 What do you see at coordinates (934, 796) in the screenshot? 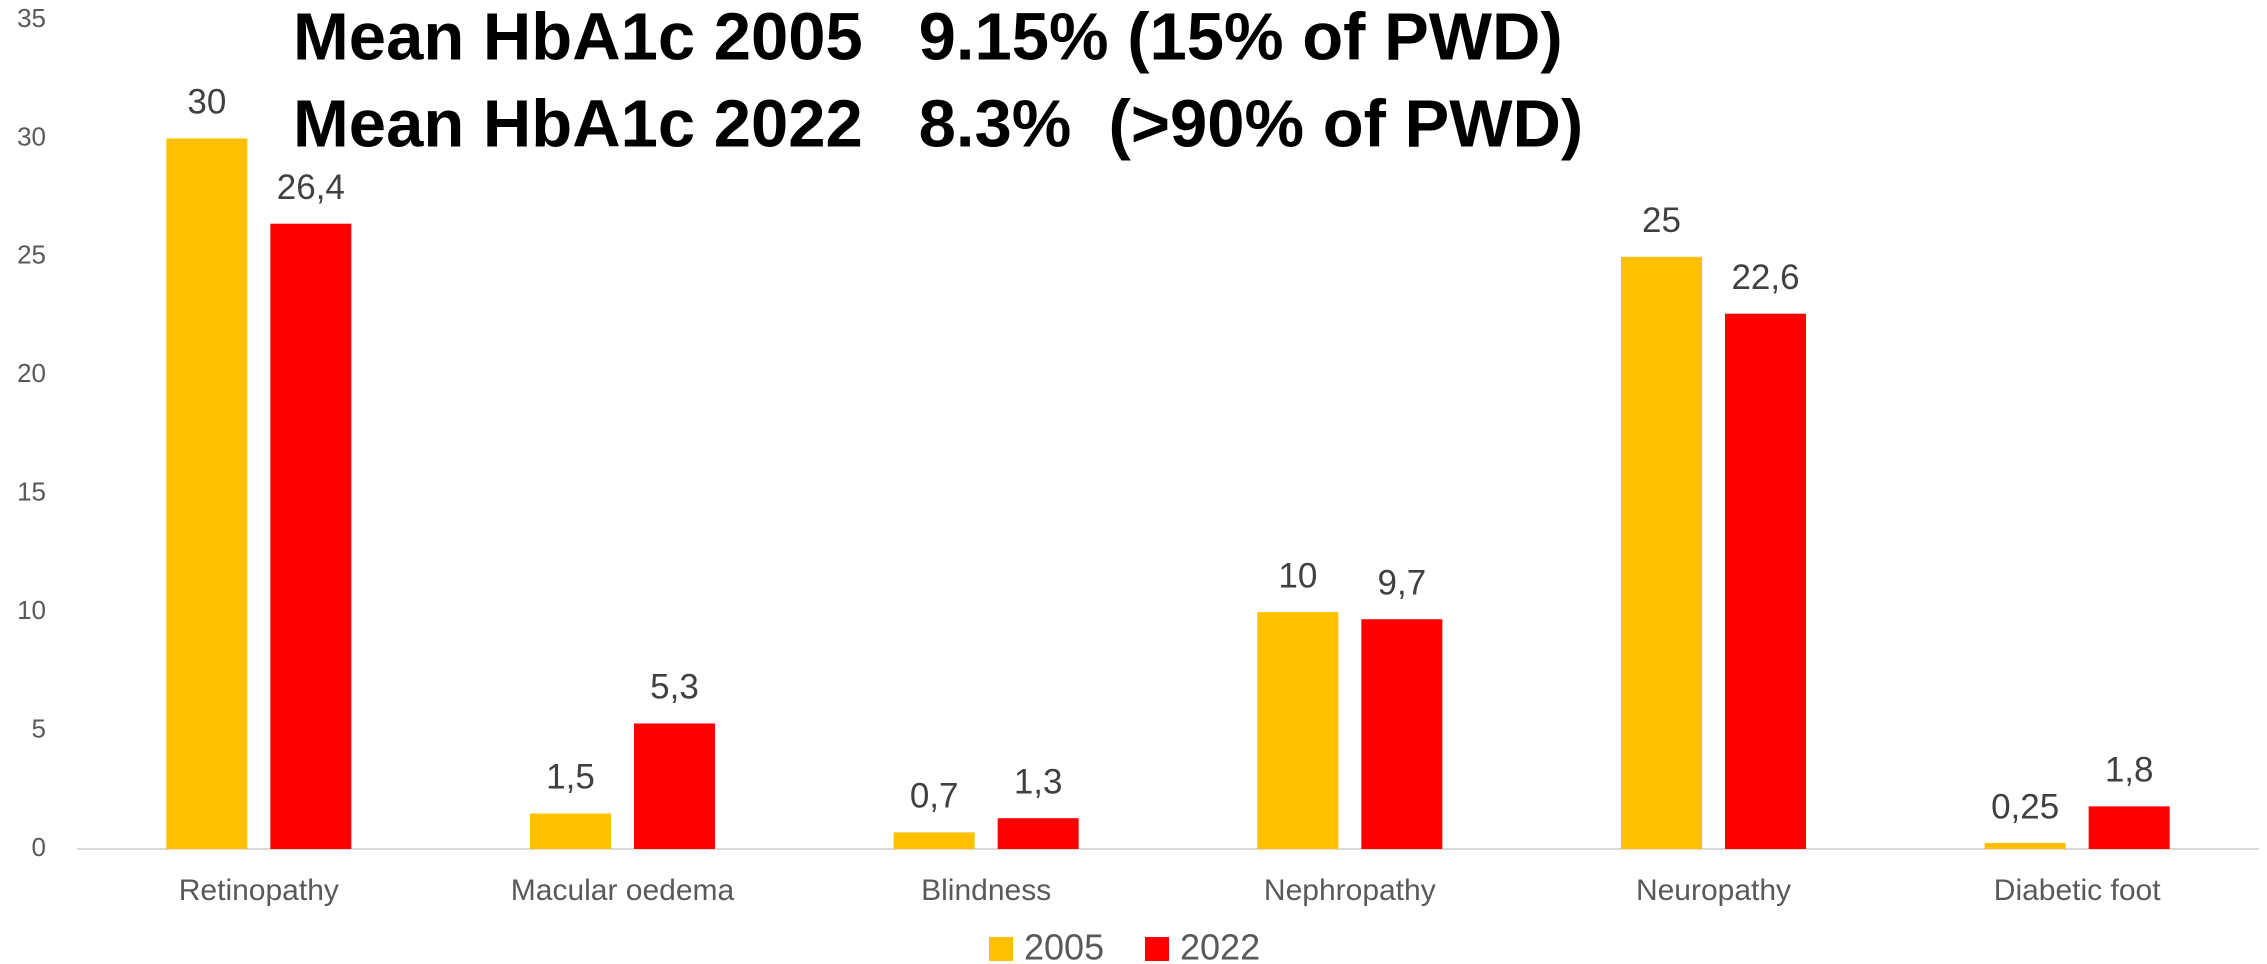
I see `data-label: 0,7` at bounding box center [934, 796].